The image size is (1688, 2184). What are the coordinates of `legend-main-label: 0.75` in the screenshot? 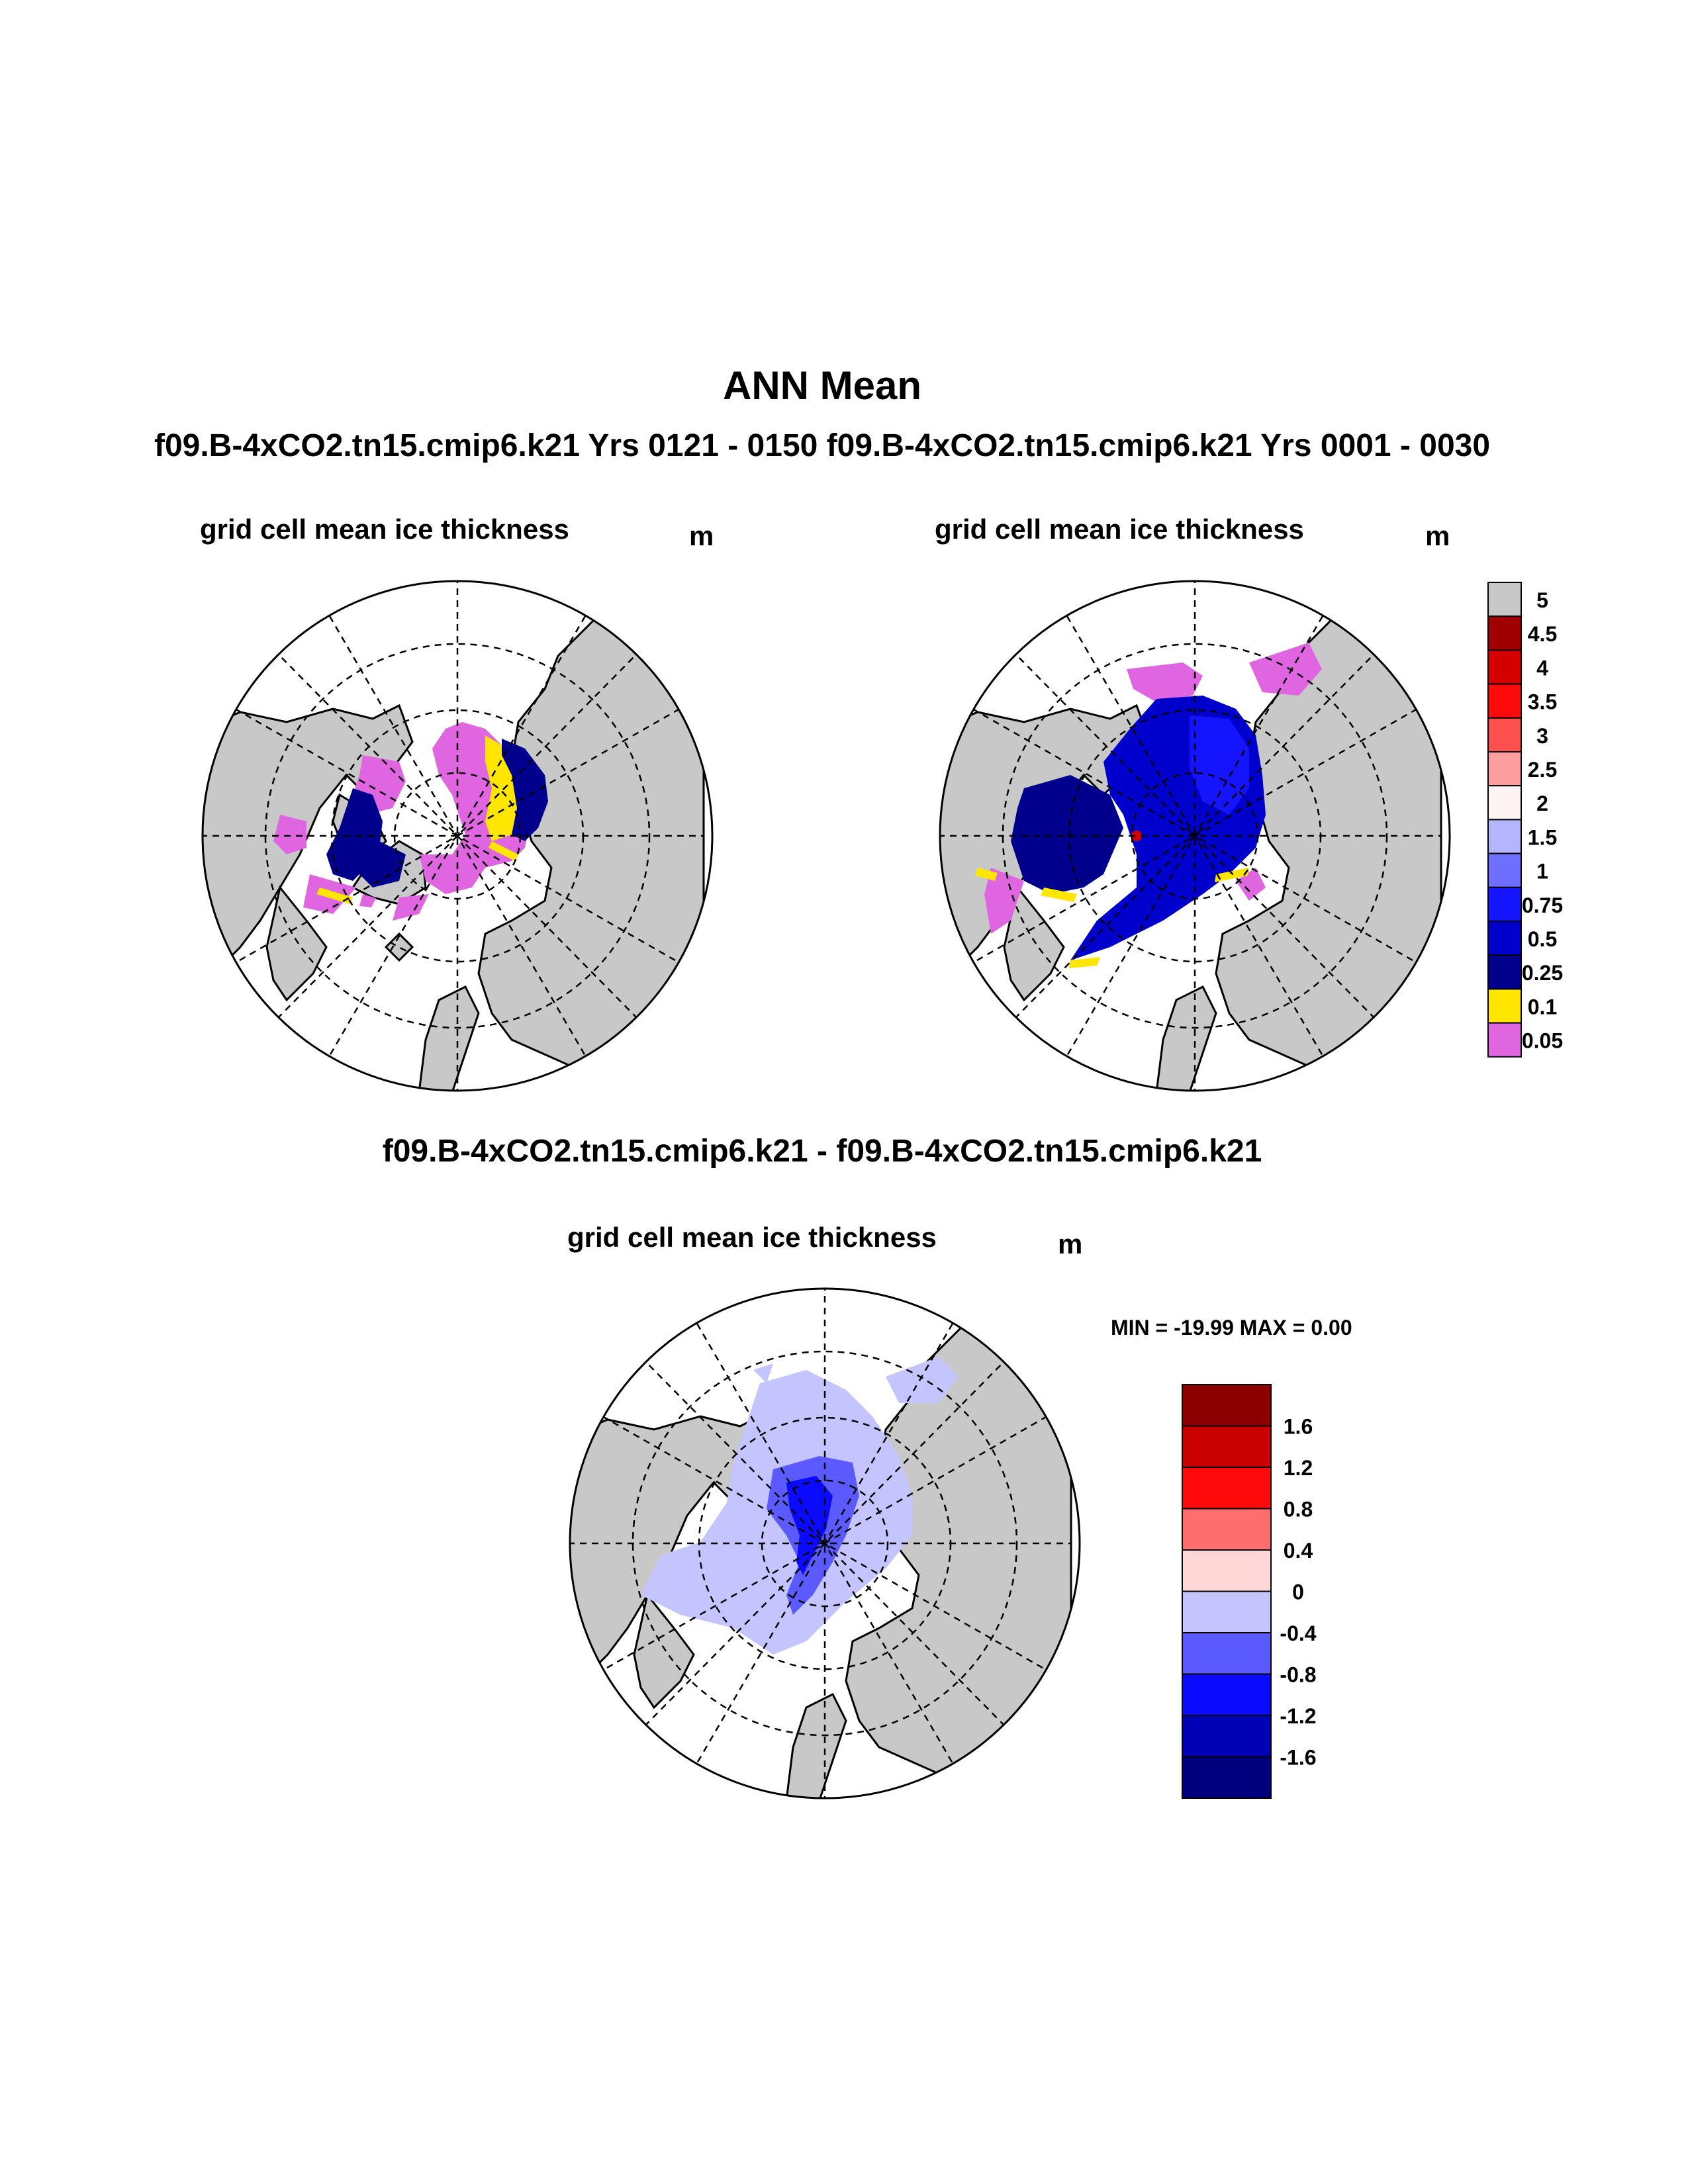 It's located at (1542, 905).